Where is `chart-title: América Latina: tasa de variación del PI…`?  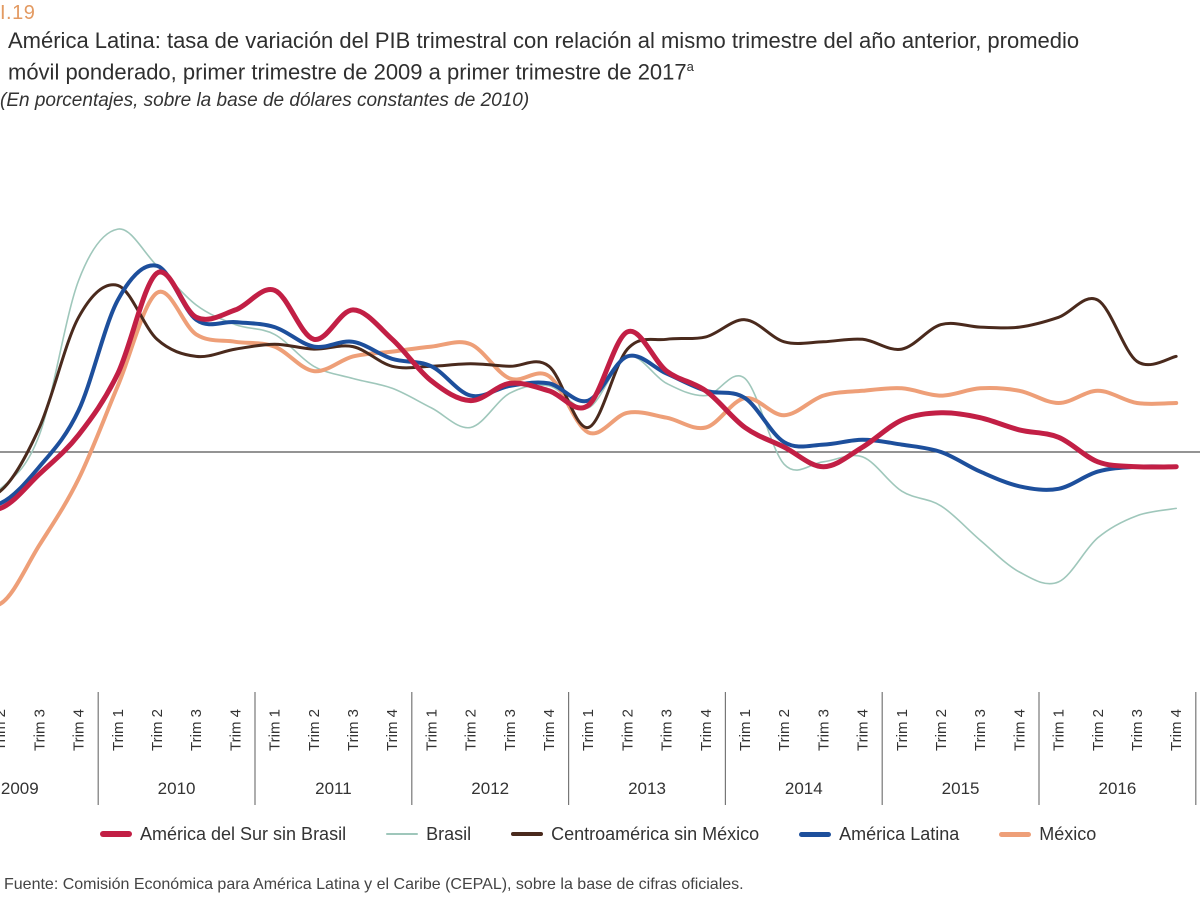 chart-title: América Latina: tasa de variación del PI… is located at coordinates (603, 56).